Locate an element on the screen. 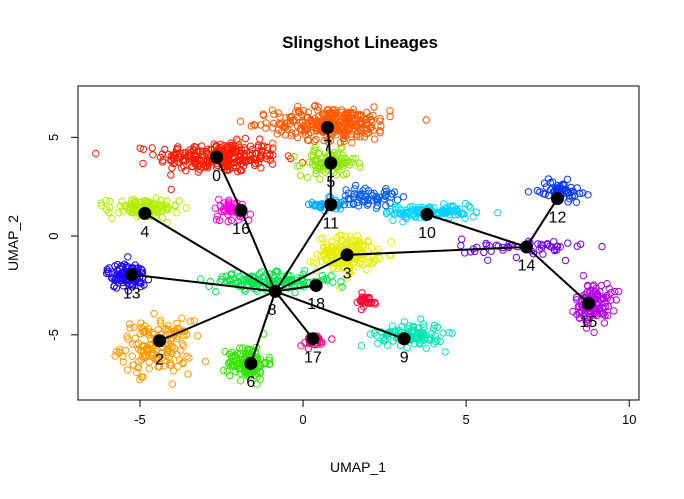  node-label-0: 0 is located at coordinates (216, 176).